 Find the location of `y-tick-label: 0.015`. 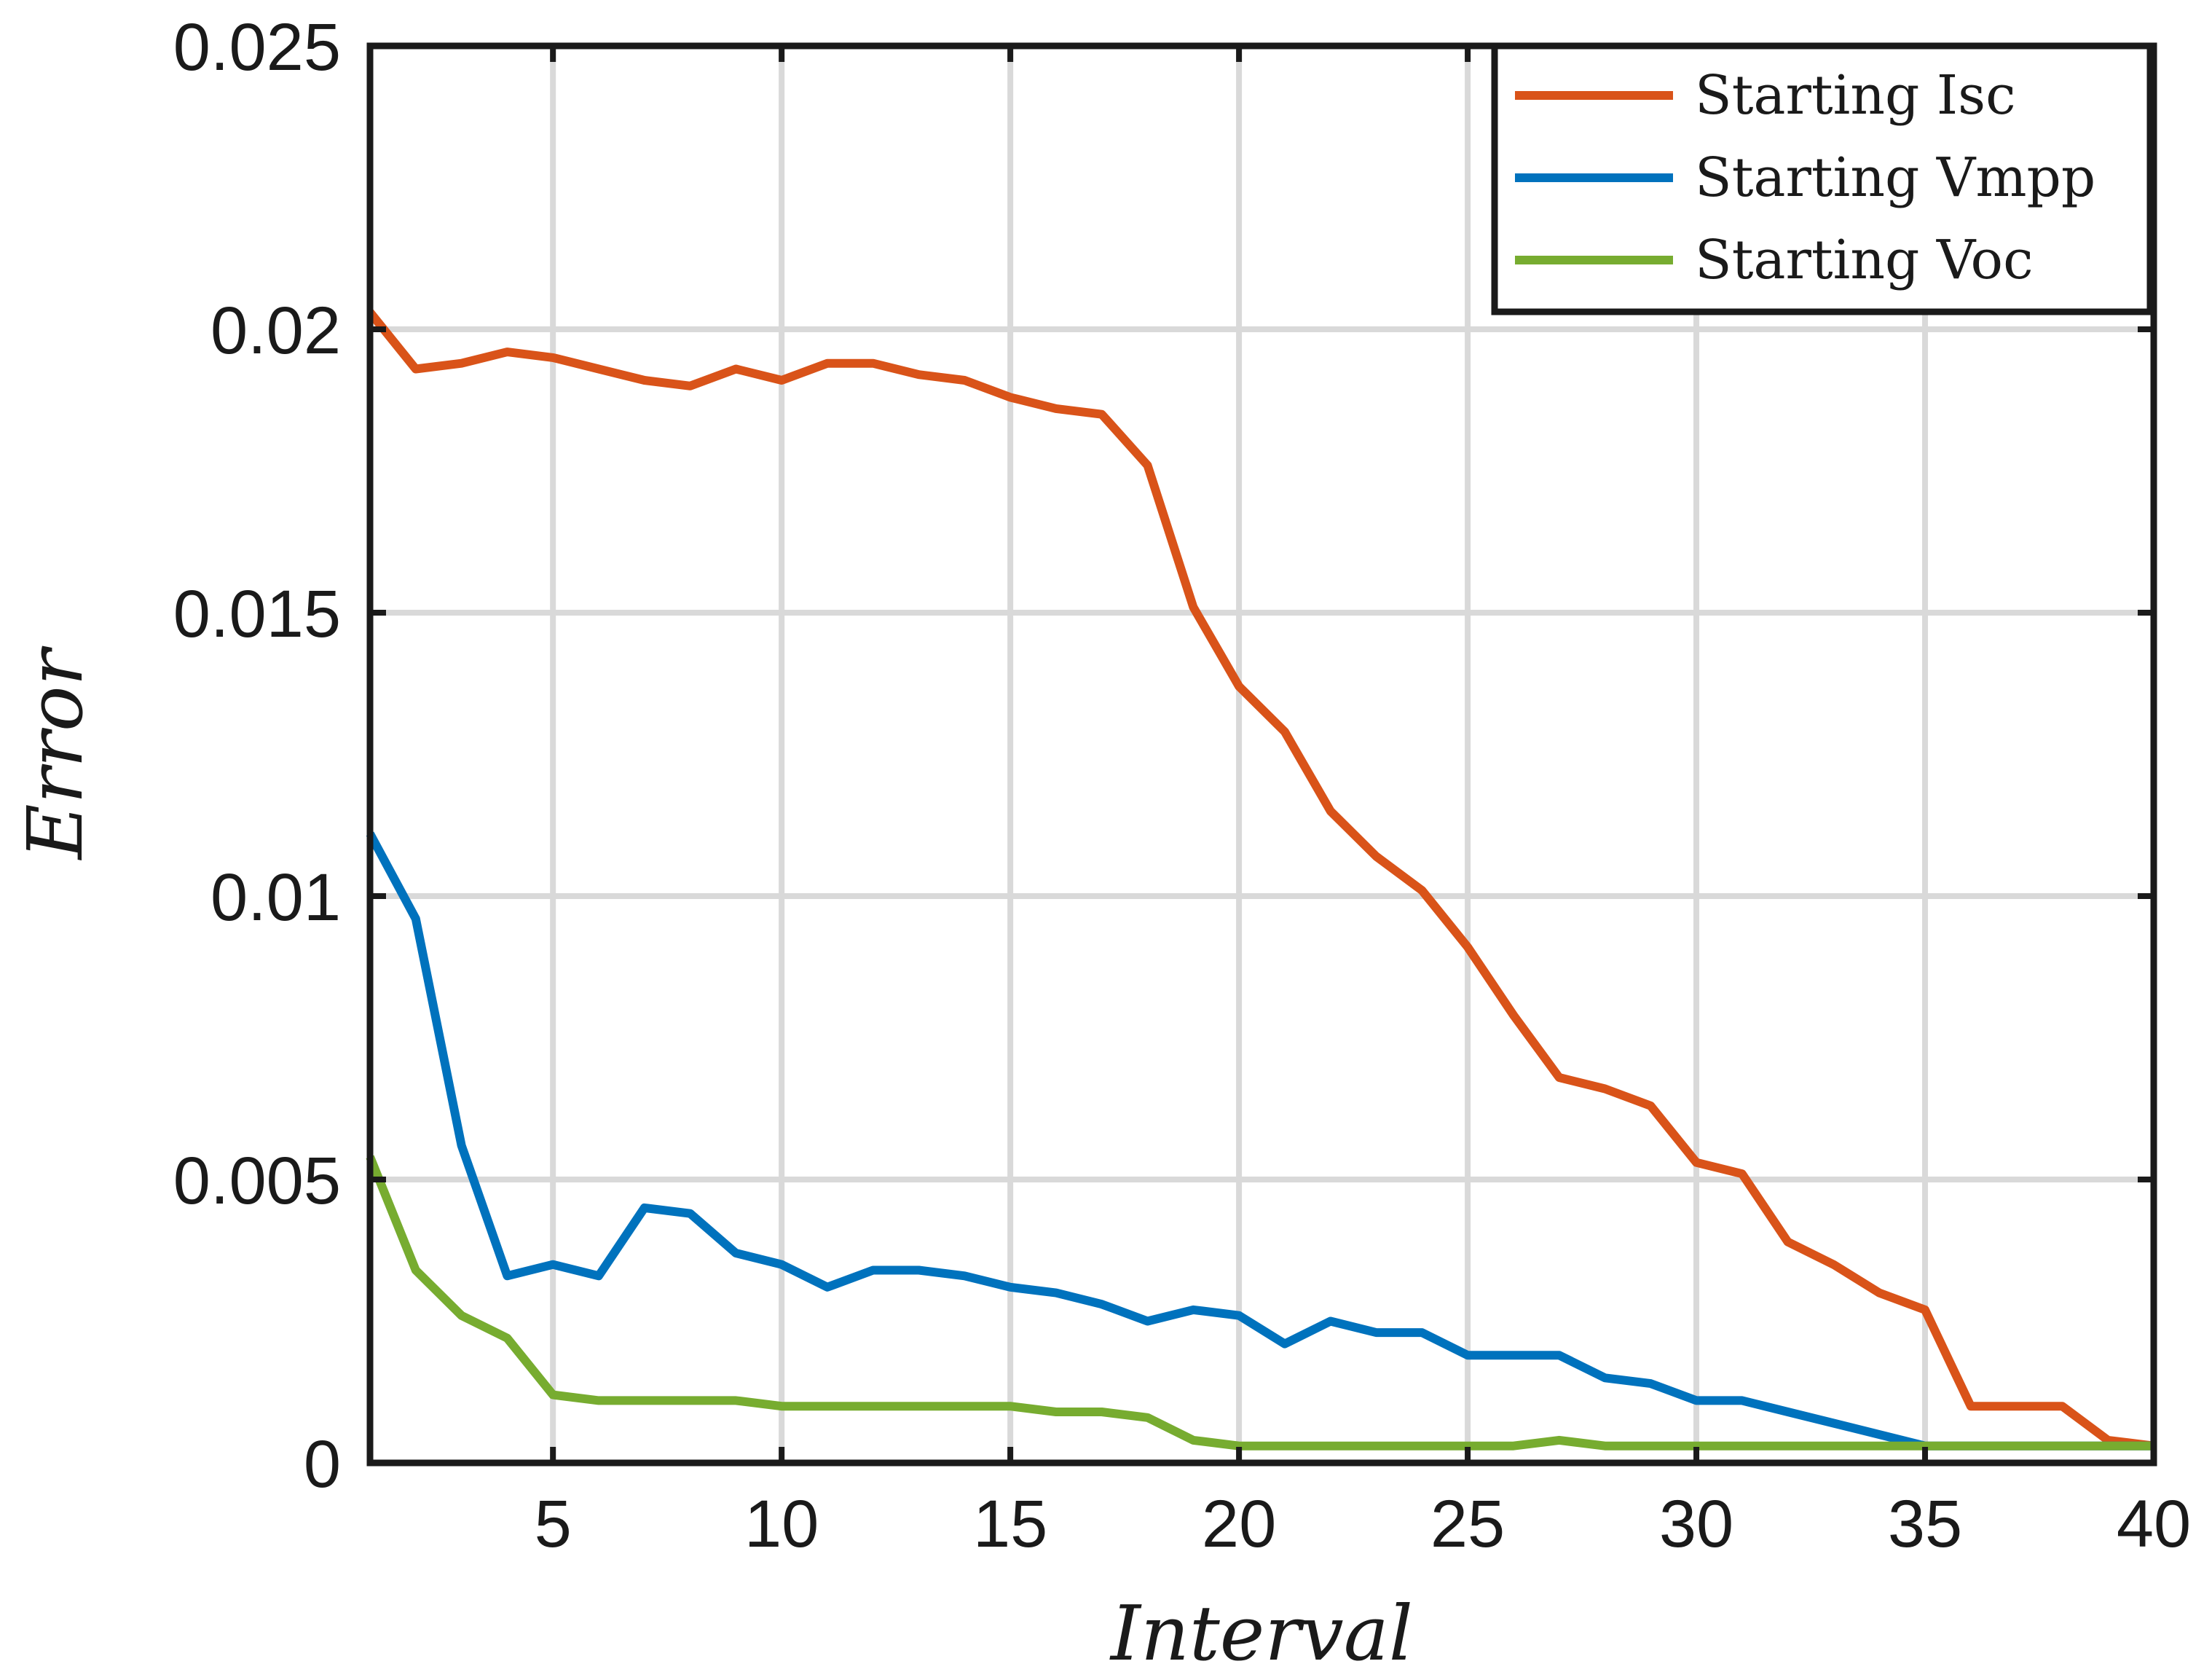

y-tick-label: 0.015 is located at coordinates (257, 614).